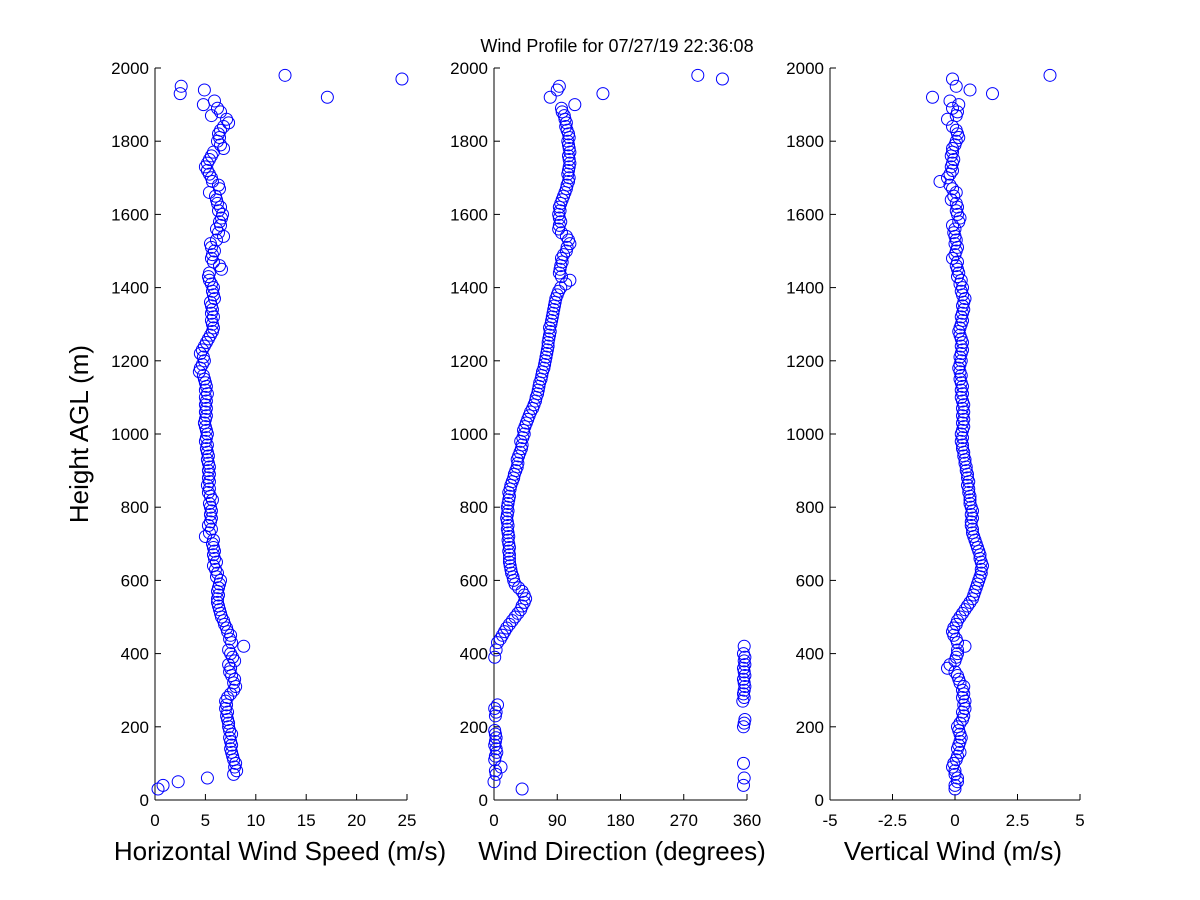 The height and width of the screenshot is (900, 1200). I want to click on speed-x-axis-label: Horizontal Wind Speed (m/s), so click(280, 851).